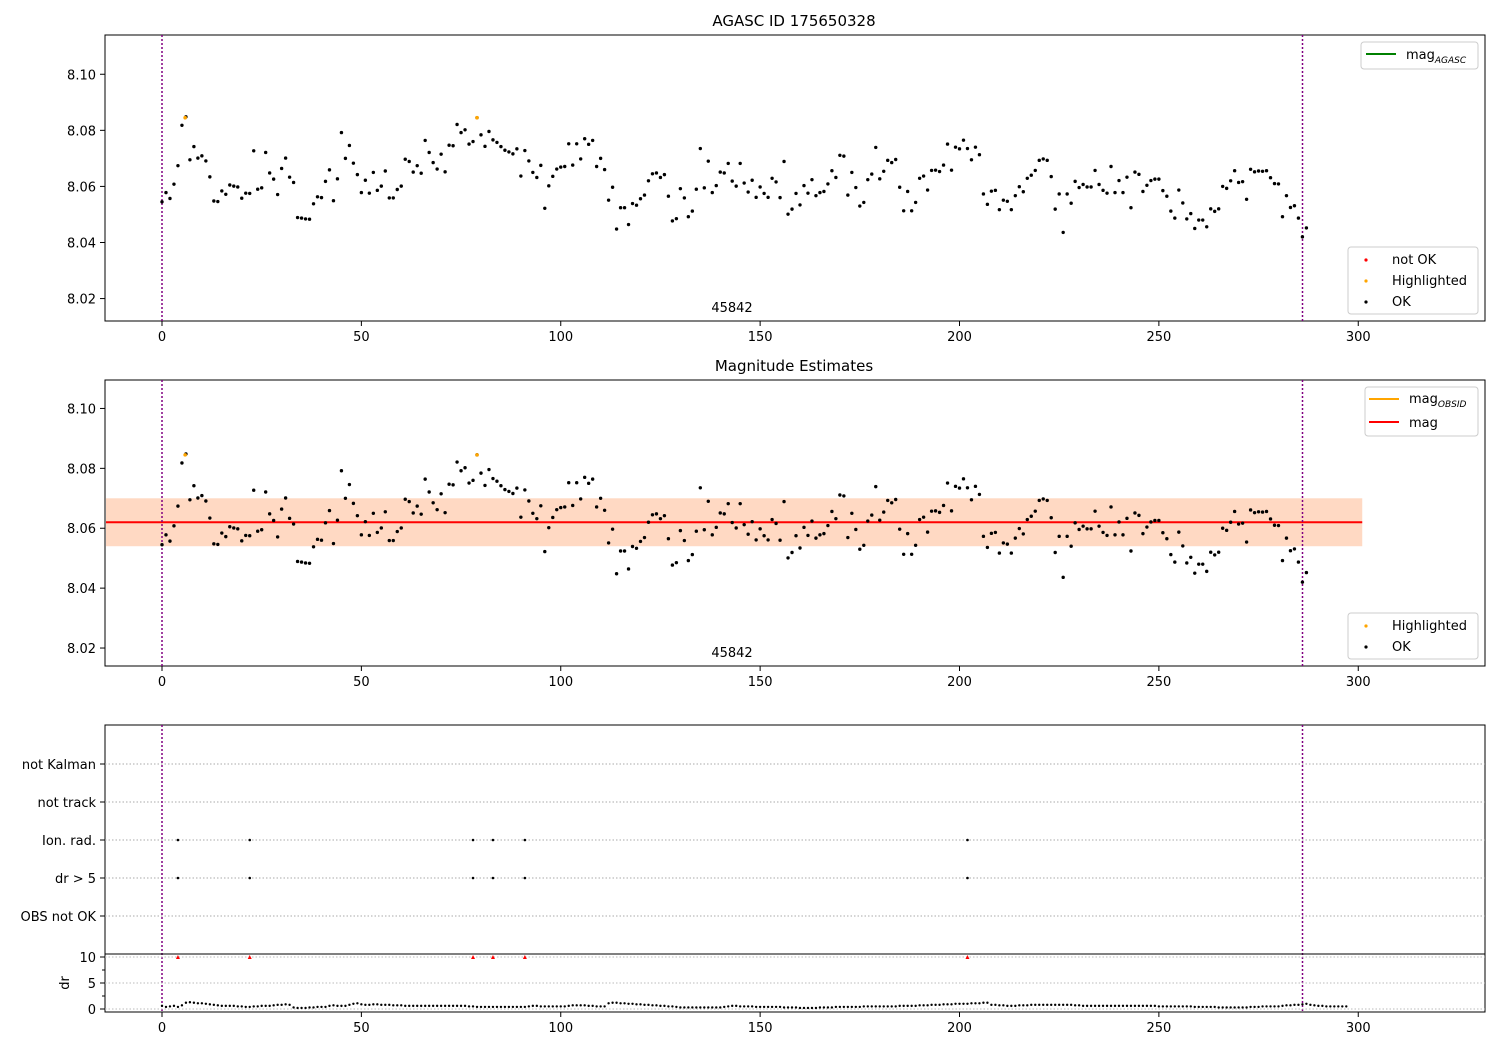 This screenshot has width=1500, height=1050. What do you see at coordinates (1366, 260) in the screenshot?
I see `legend-notok-marker` at bounding box center [1366, 260].